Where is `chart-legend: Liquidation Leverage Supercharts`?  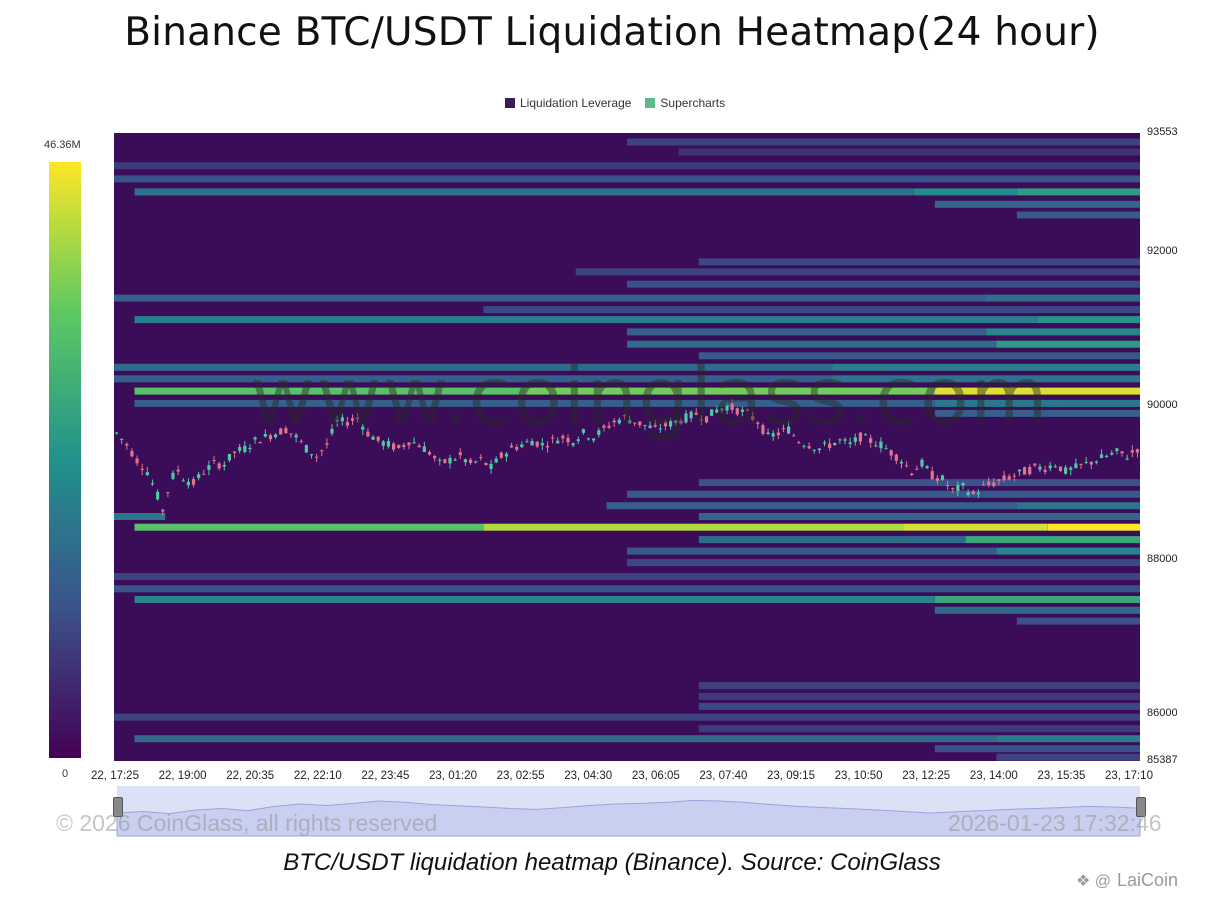
chart-legend: Liquidation Leverage Supercharts is located at coordinates (622, 103).